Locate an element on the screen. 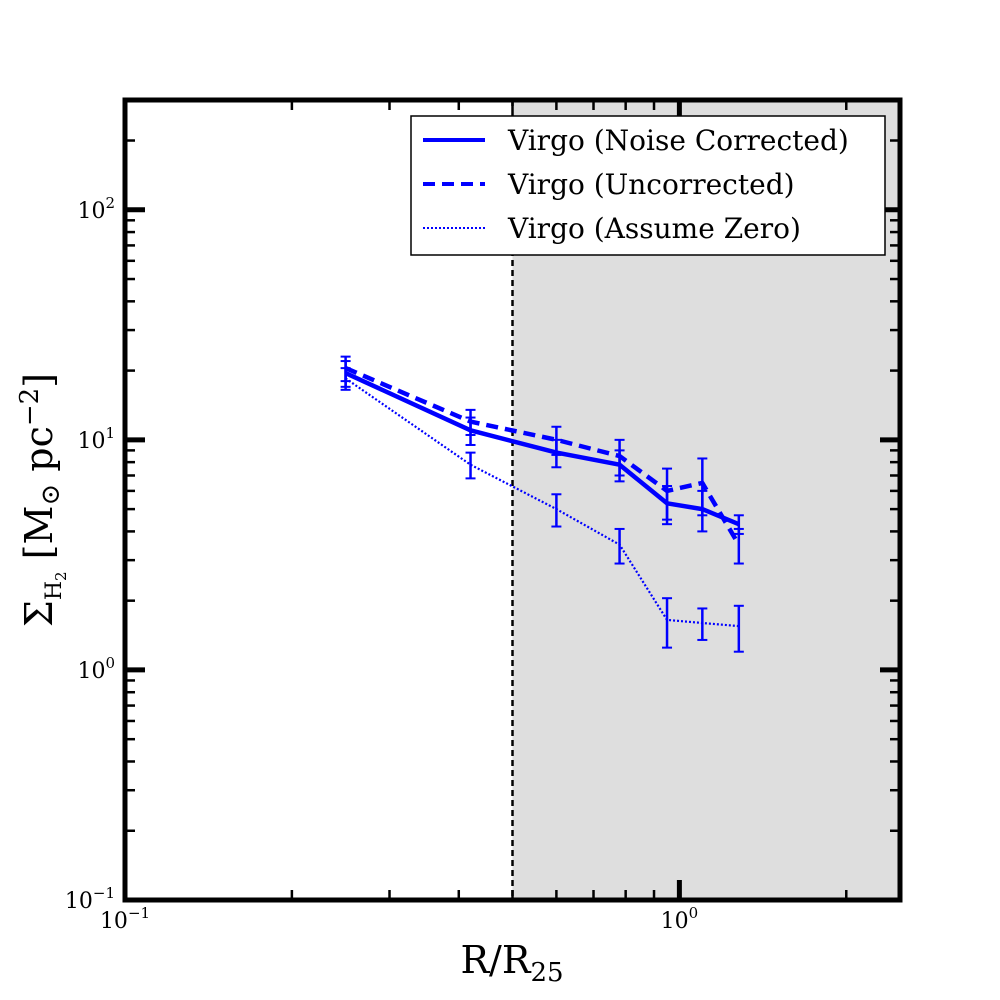  x-tick-label: 10⁰ is located at coordinates (680, 919).